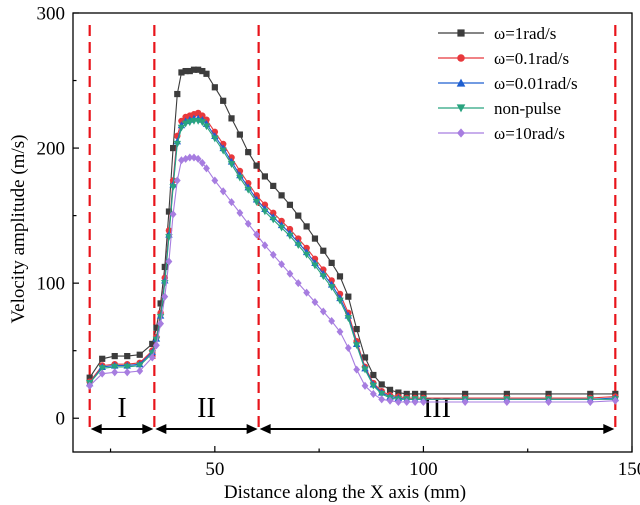  I want to click on region-arrow-iii, so click(437, 429).